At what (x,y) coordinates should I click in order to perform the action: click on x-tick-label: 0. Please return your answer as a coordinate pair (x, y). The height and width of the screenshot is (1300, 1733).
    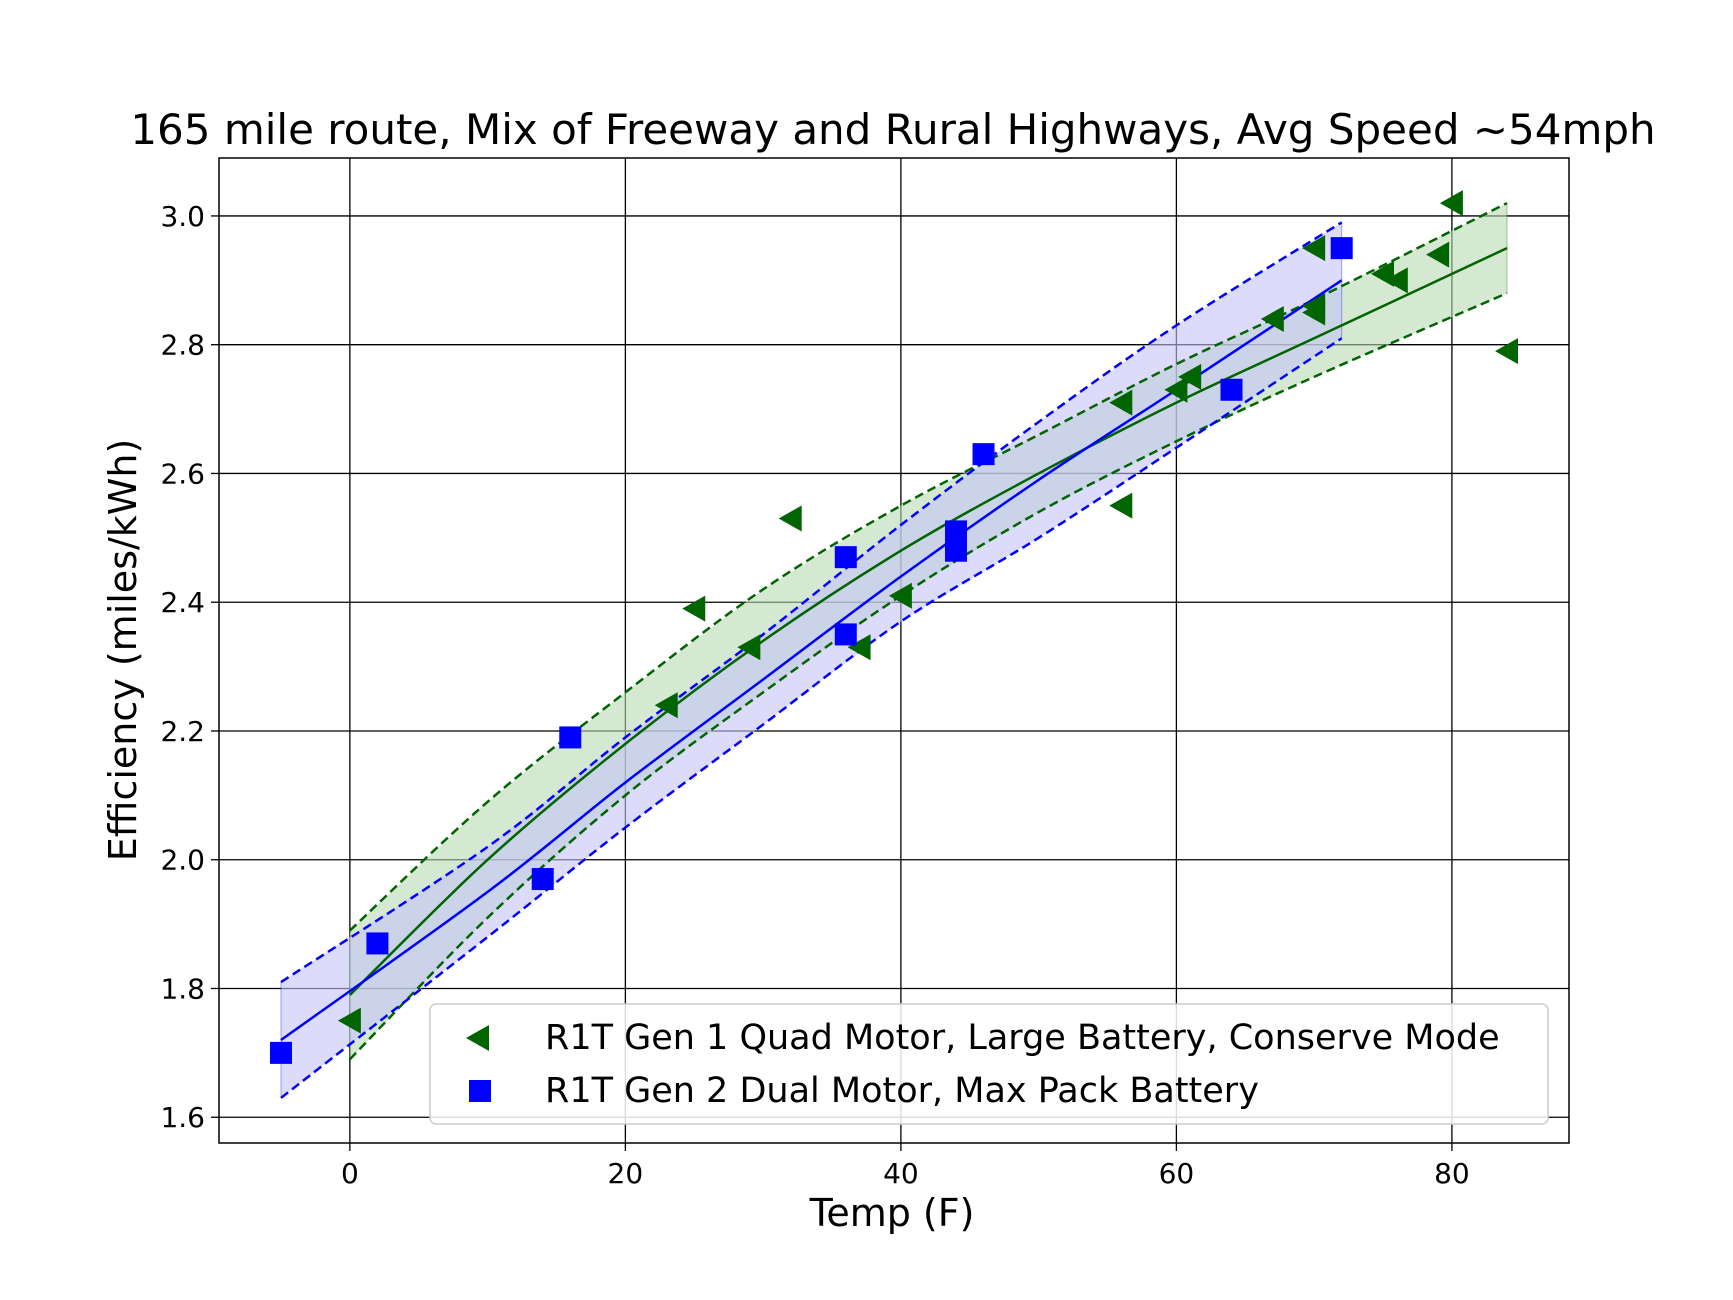
    Looking at the image, I should click on (350, 1173).